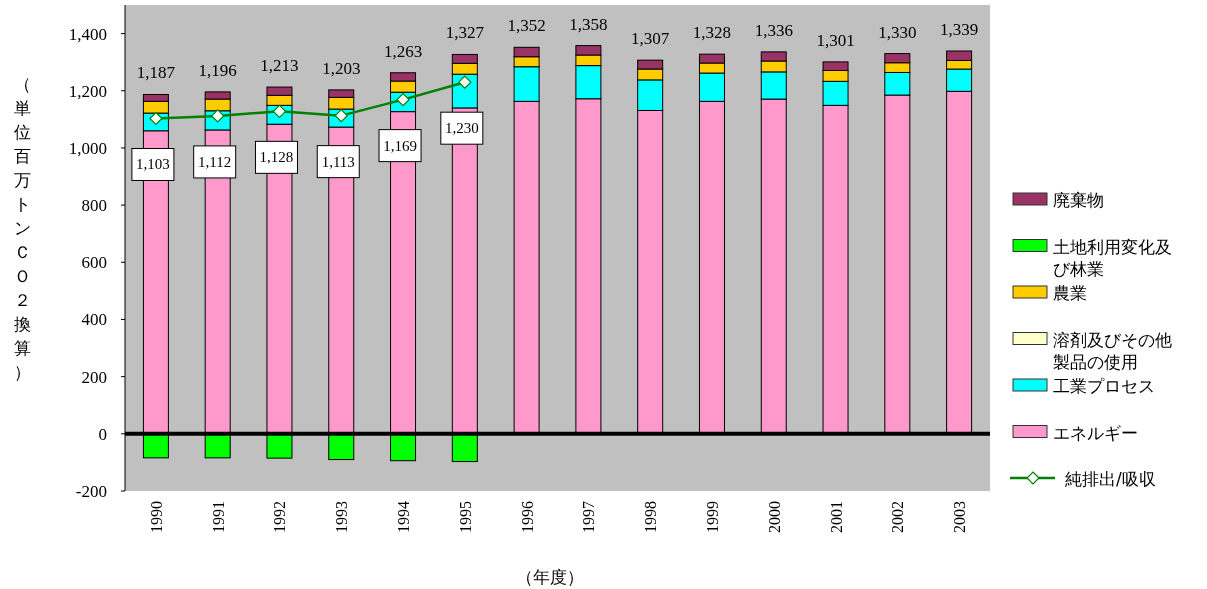  I want to click on x-axis-title: （年度）, so click(549, 577).